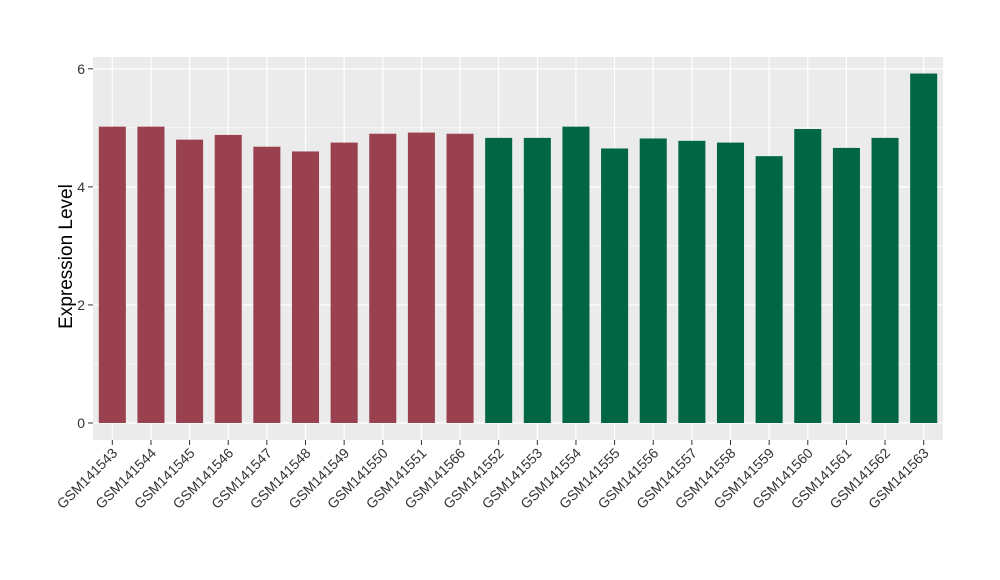  I want to click on bar-GSM141561, so click(846, 285).